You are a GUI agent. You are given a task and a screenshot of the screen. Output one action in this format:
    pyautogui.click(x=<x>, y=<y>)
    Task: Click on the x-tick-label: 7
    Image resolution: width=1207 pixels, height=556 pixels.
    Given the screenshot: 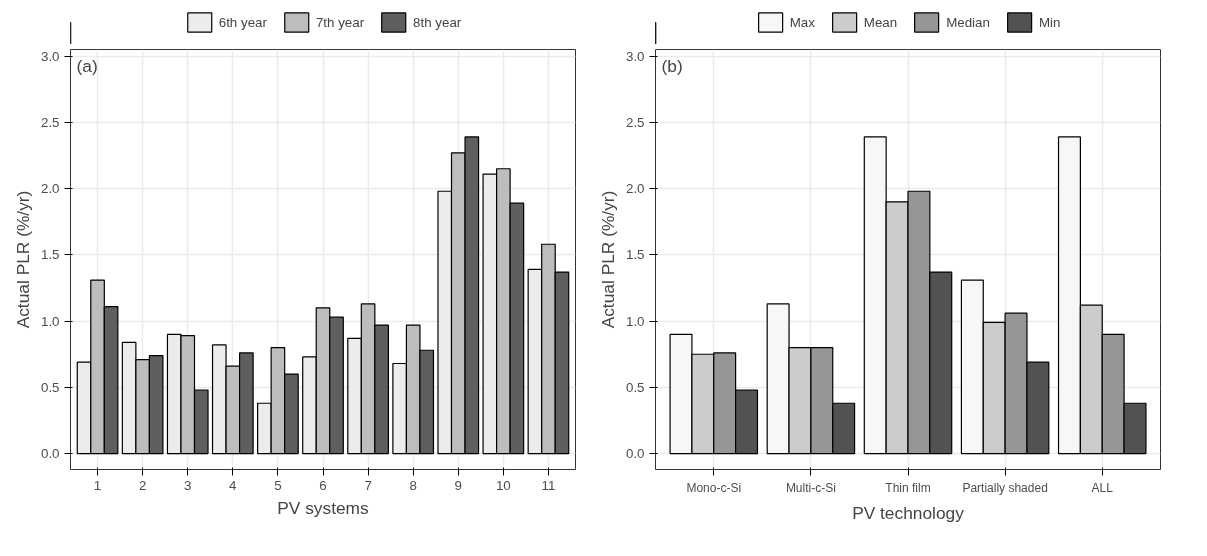 What is the action you would take?
    pyautogui.click(x=368, y=485)
    